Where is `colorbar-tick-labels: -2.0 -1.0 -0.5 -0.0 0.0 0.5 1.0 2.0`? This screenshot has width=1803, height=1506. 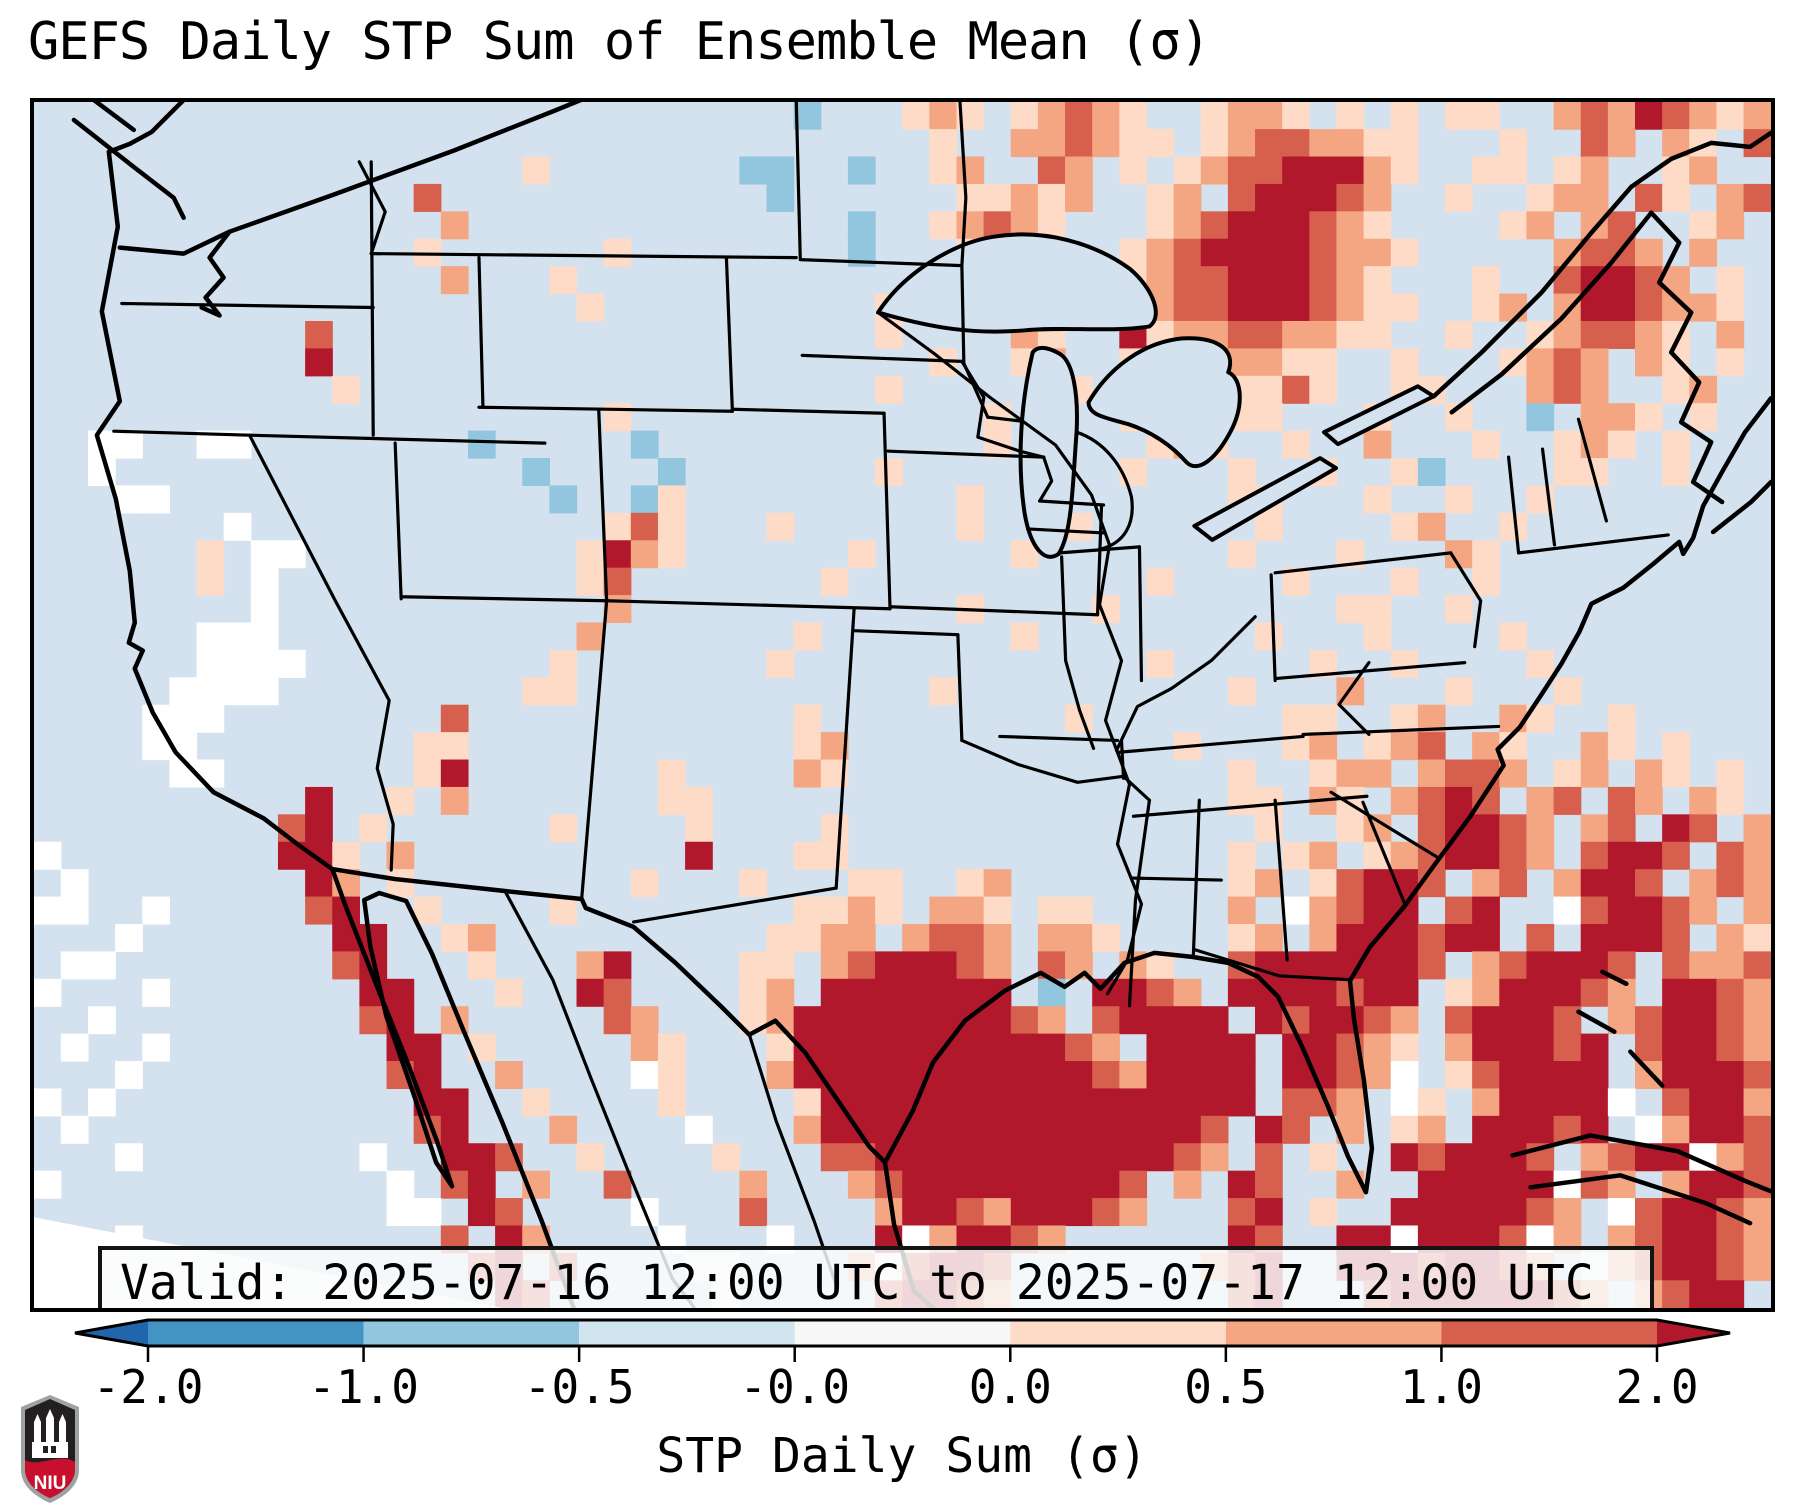
colorbar-tick-labels: -2.0 -1.0 -0.5 -0.0 0.0 0.5 1.0 2.0 is located at coordinates (901, 1390).